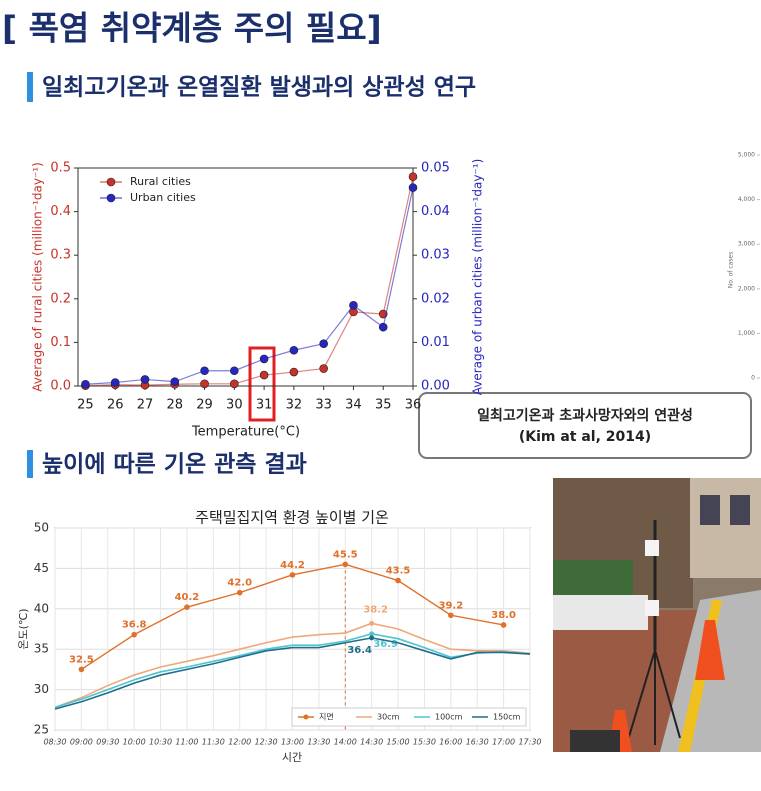  I want to click on y-tick-label: 30, so click(41, 689).